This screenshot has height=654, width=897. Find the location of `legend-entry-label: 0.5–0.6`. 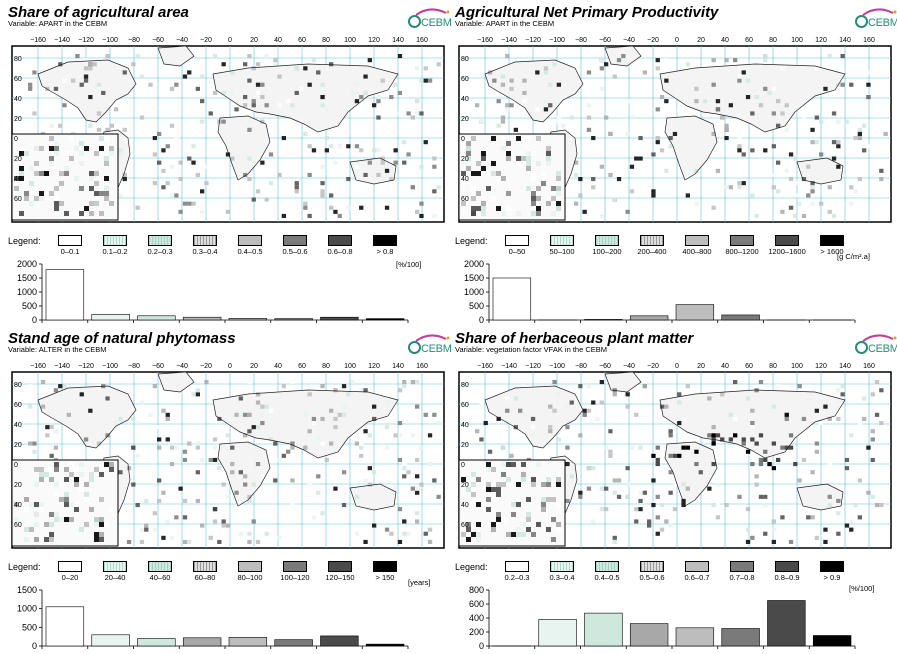

legend-entry-label: 0.5–0.6 is located at coordinates (652, 577).